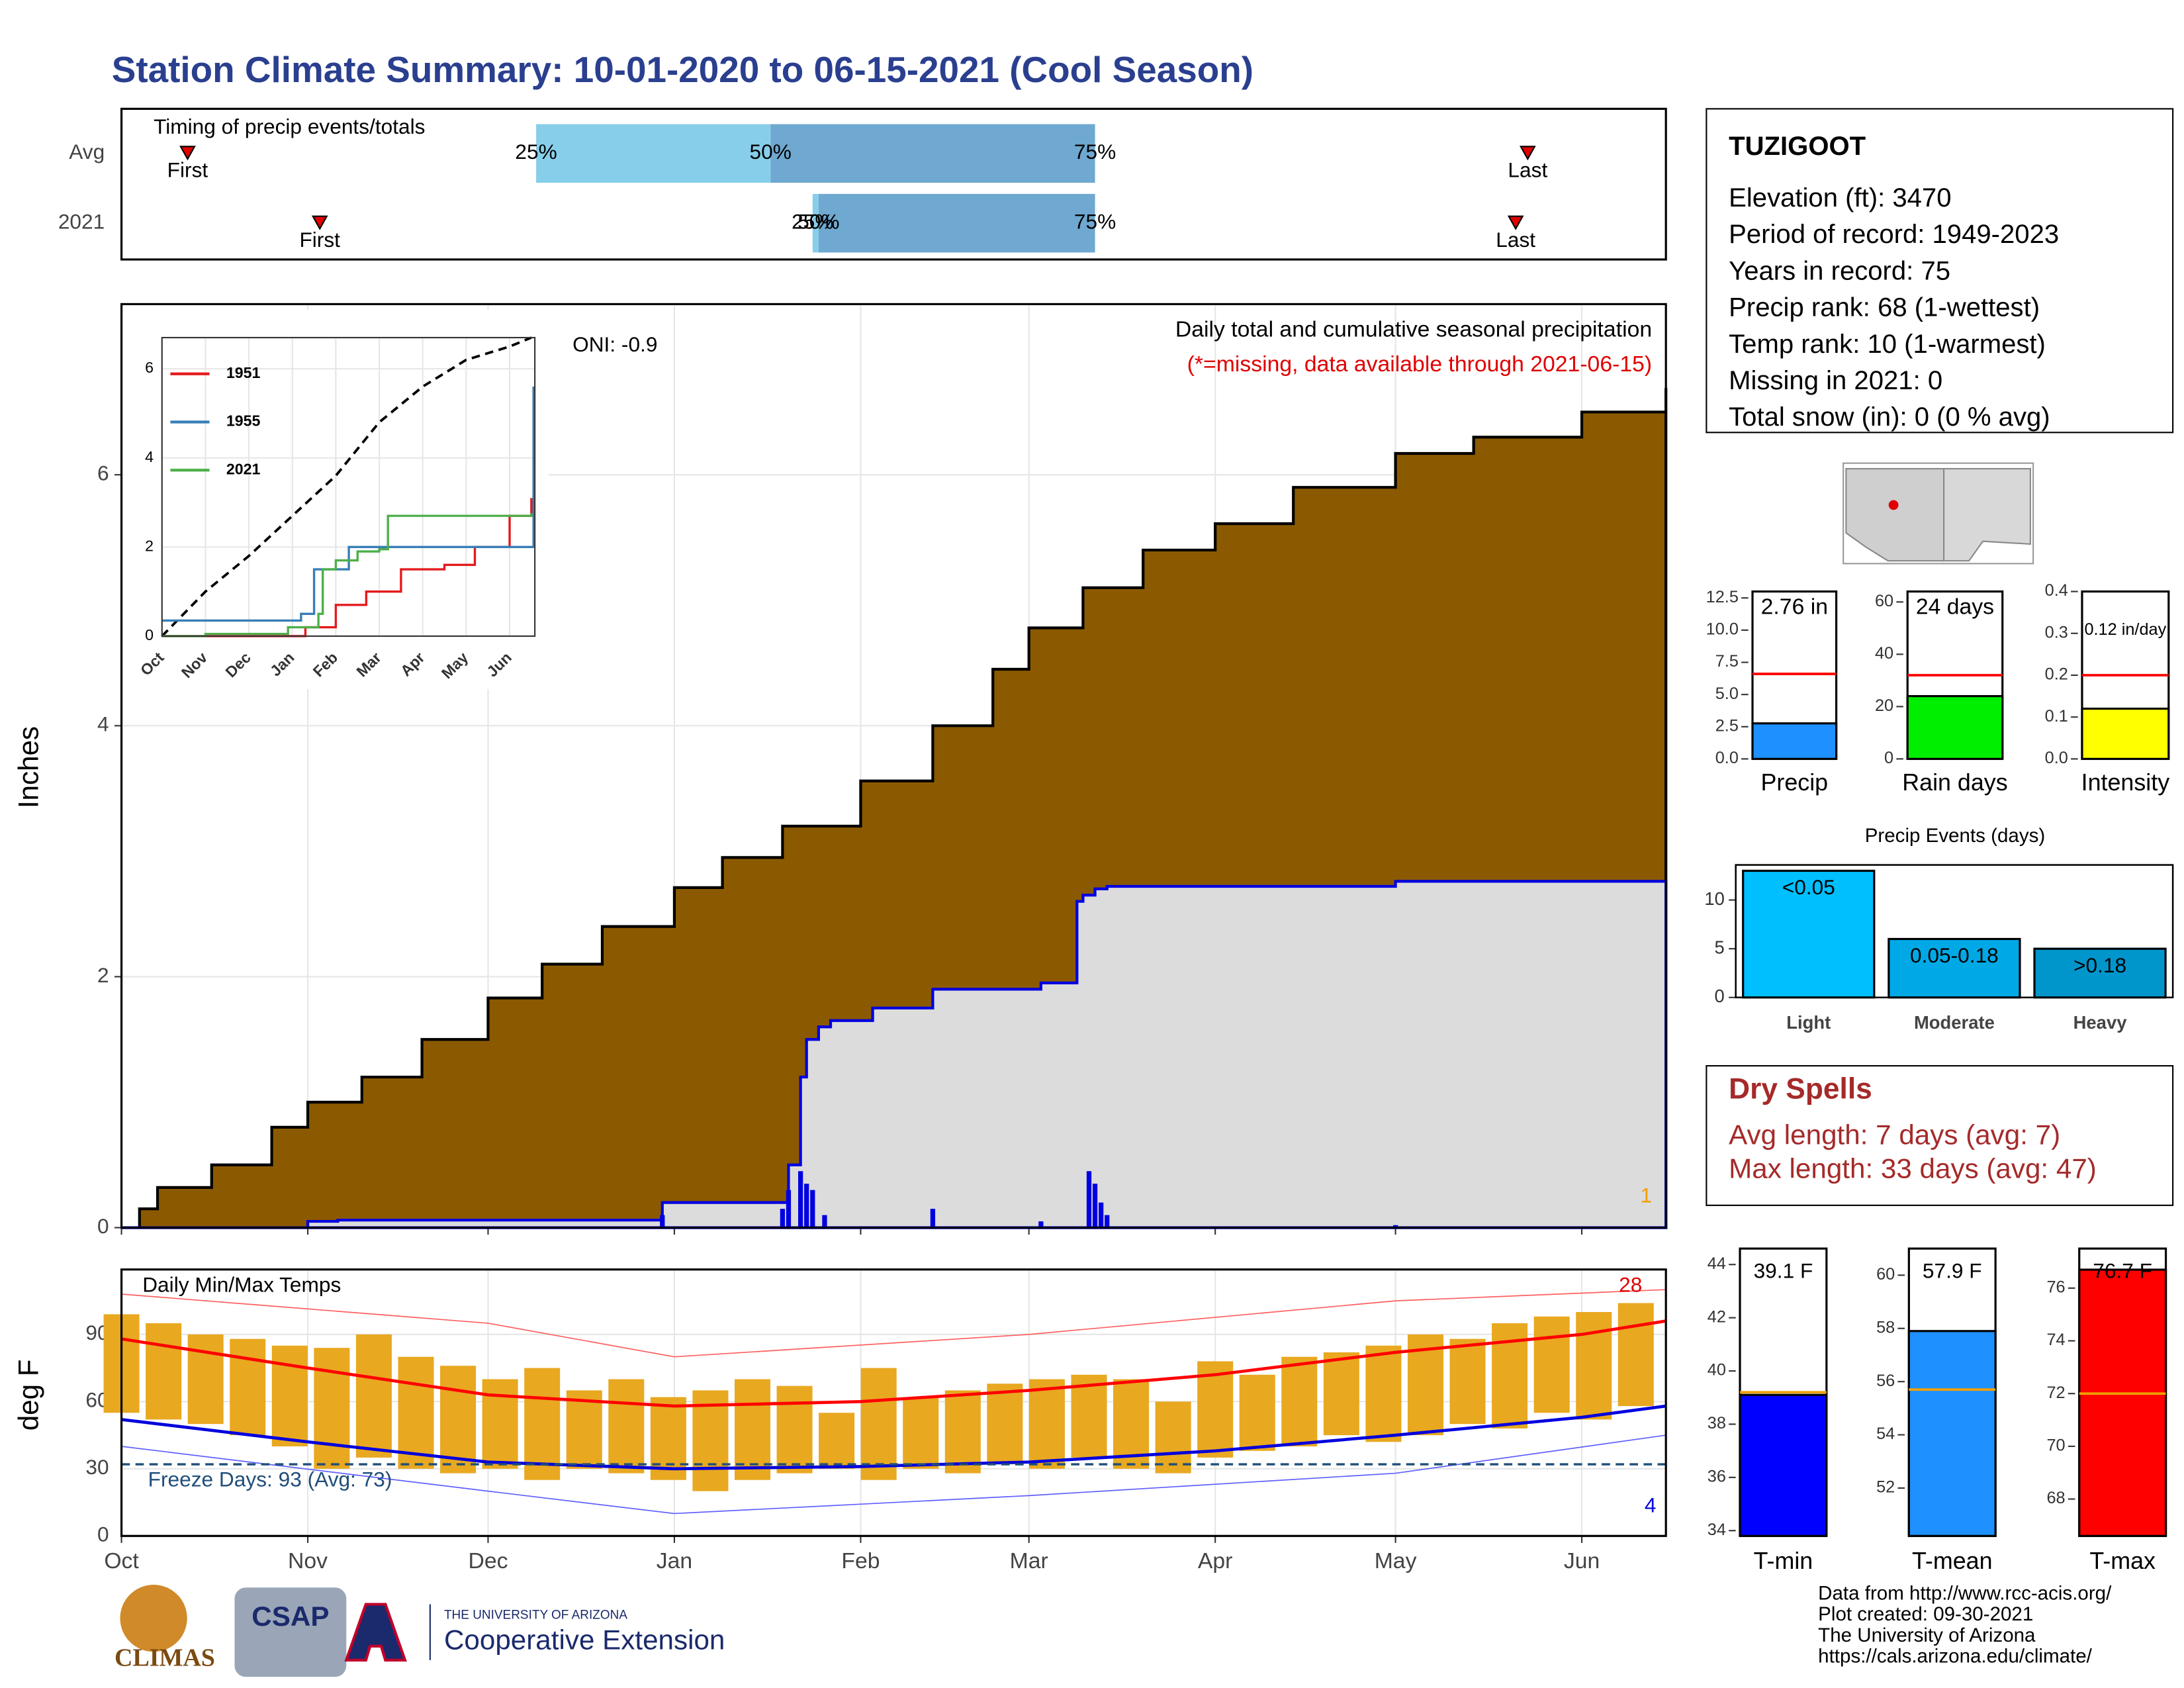 Image resolution: width=2184 pixels, height=1688 pixels. I want to click on dry-spells-box, so click(1940, 1135).